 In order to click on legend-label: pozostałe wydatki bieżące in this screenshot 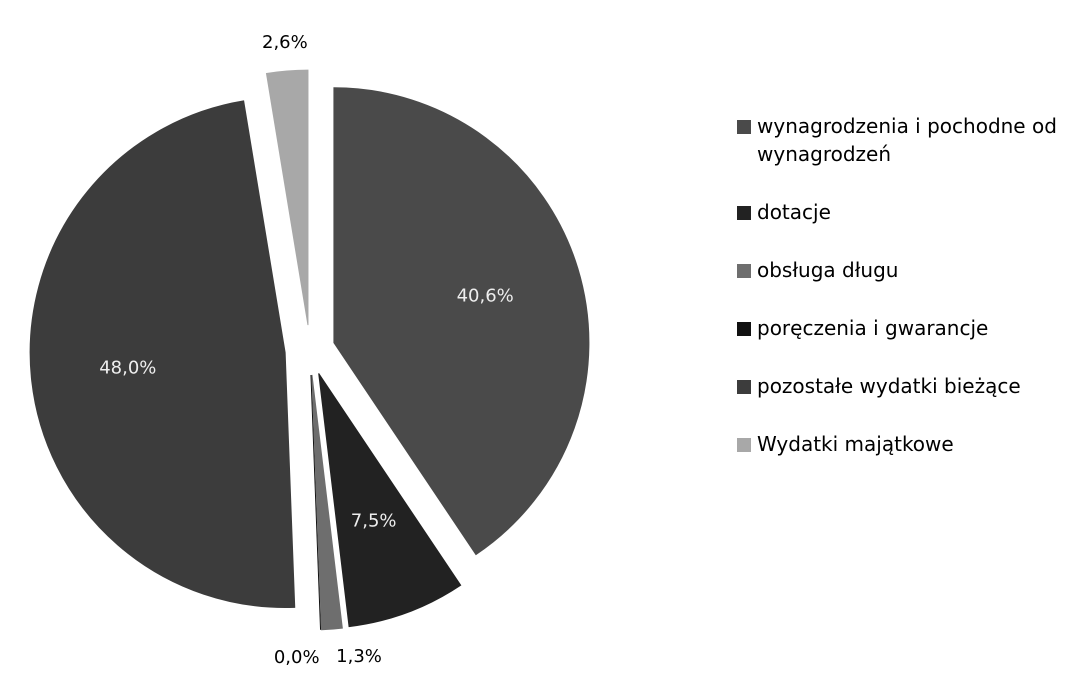, I will do `click(889, 386)`.